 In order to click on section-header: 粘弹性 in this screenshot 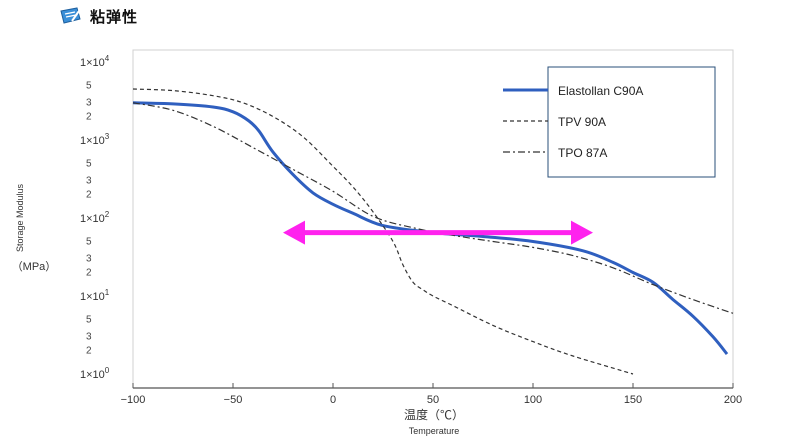, I will do `click(98, 16)`.